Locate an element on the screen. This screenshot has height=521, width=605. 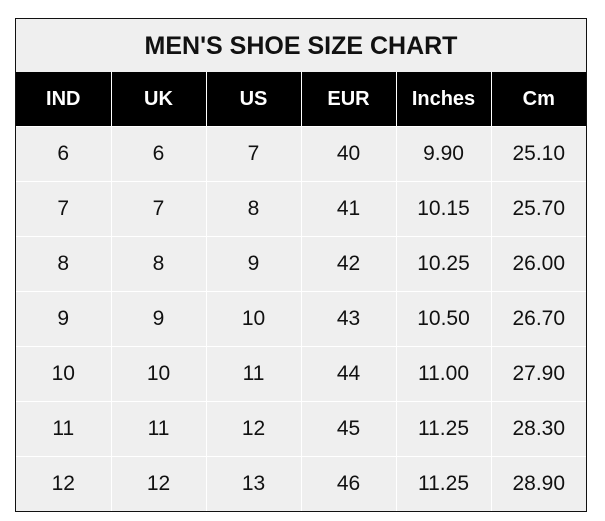
table-cell: 45 is located at coordinates (348, 429).